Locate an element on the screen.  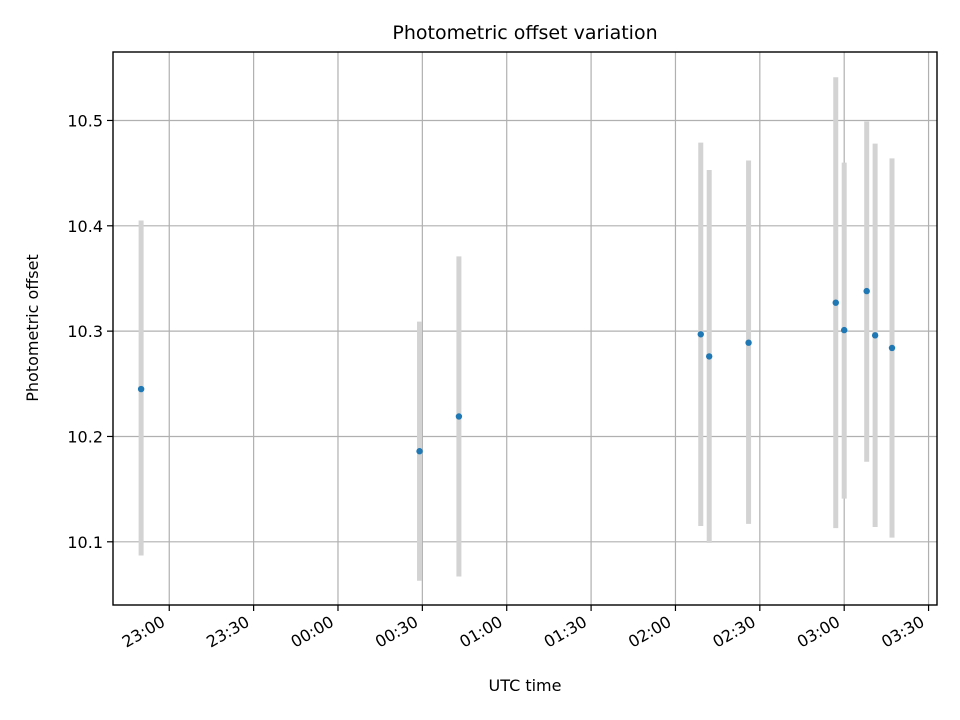
y-axis-ticks: 10.1 10.2 10.3 10.4 10.5 is located at coordinates (90, 331).